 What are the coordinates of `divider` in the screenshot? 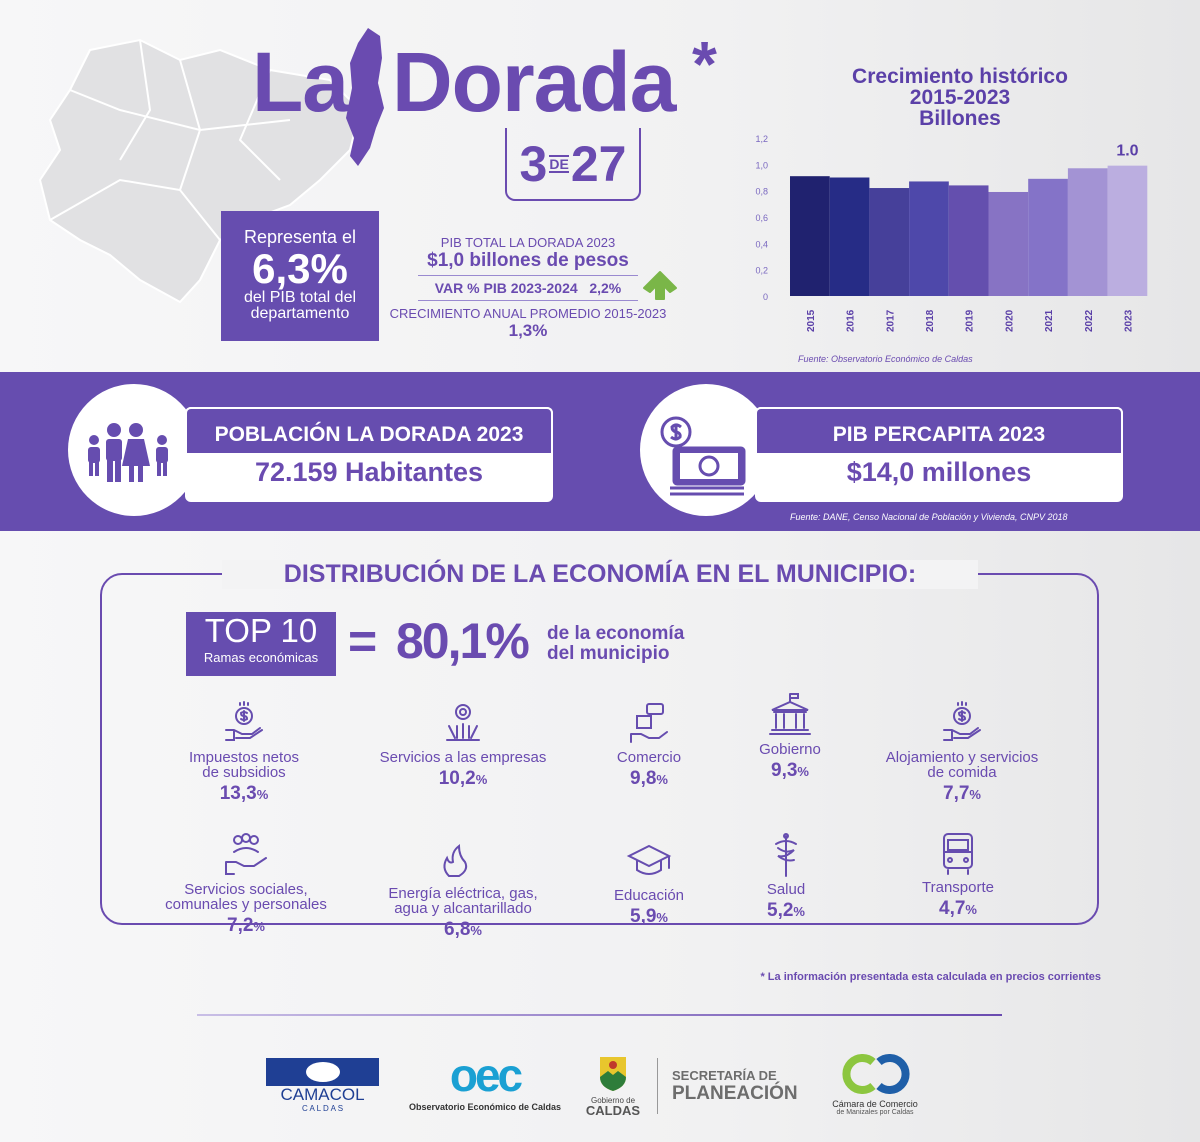 It's located at (599, 1015).